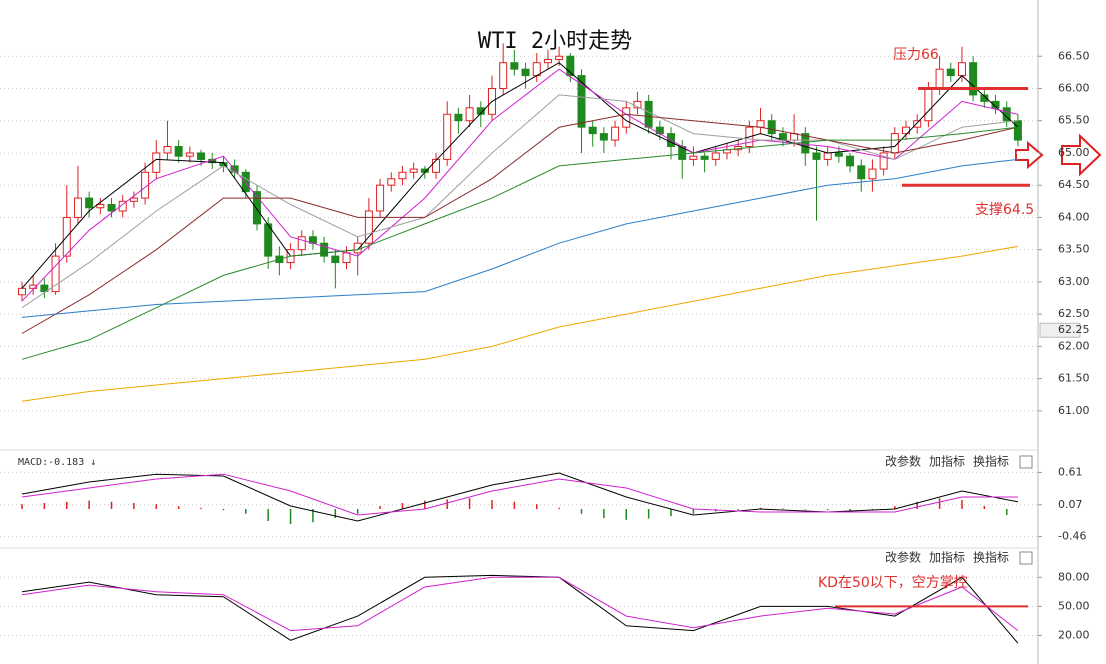 This screenshot has width=1106, height=664. Describe the element at coordinates (916, 55) in the screenshot. I see `annotation: 压力66` at that location.